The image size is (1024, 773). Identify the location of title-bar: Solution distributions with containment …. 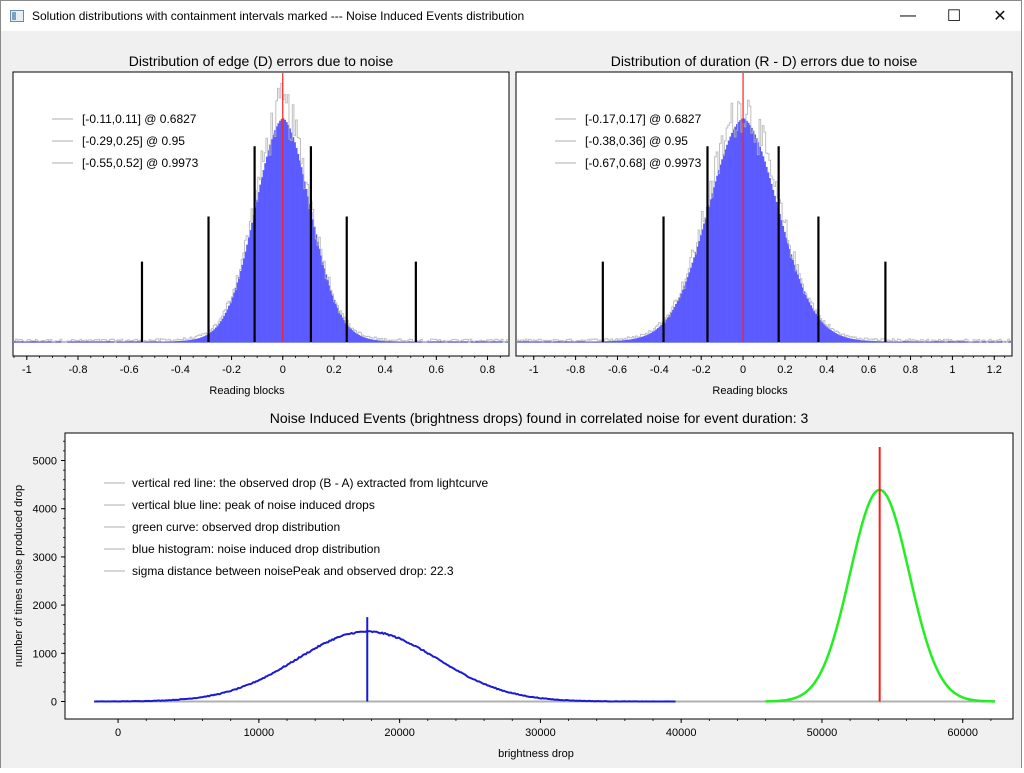
(511, 15).